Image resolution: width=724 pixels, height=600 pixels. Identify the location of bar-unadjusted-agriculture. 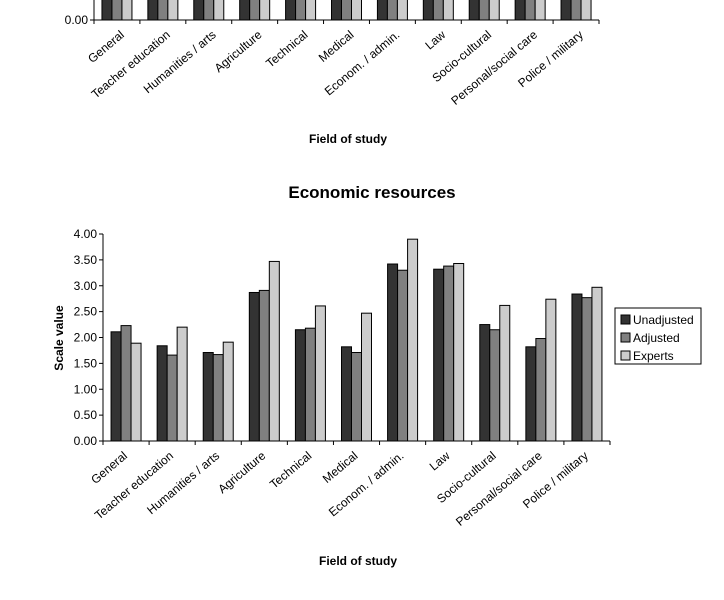
(254, 366).